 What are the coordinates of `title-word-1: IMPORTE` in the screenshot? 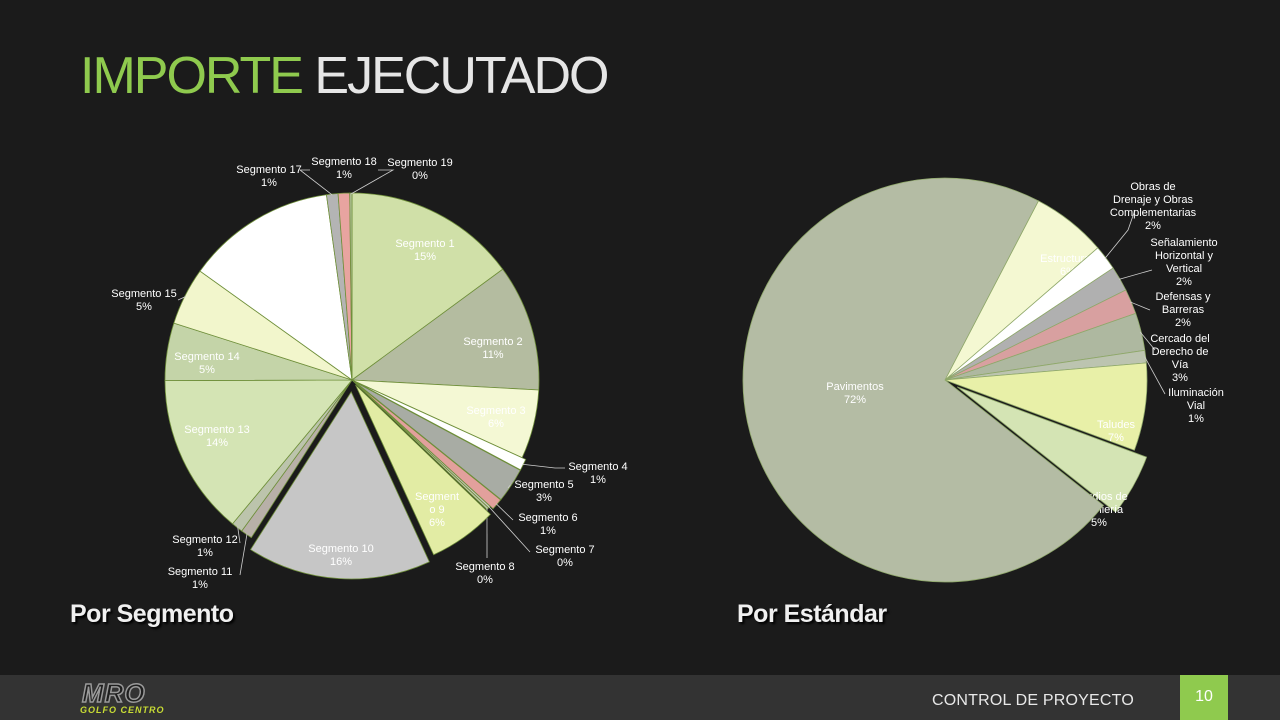 It's located at (192, 76).